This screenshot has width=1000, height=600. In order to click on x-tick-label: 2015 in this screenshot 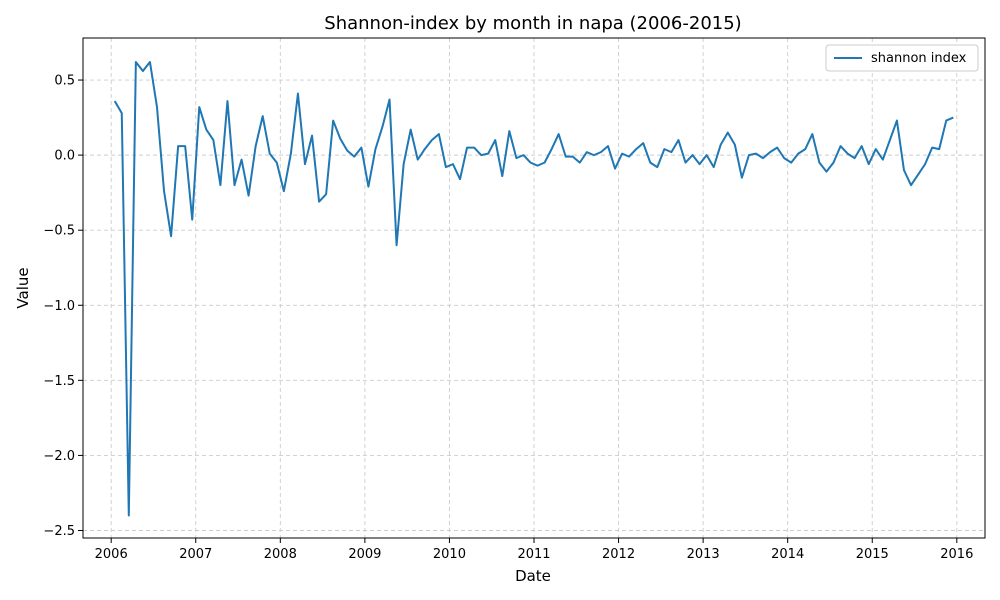, I will do `click(872, 554)`.